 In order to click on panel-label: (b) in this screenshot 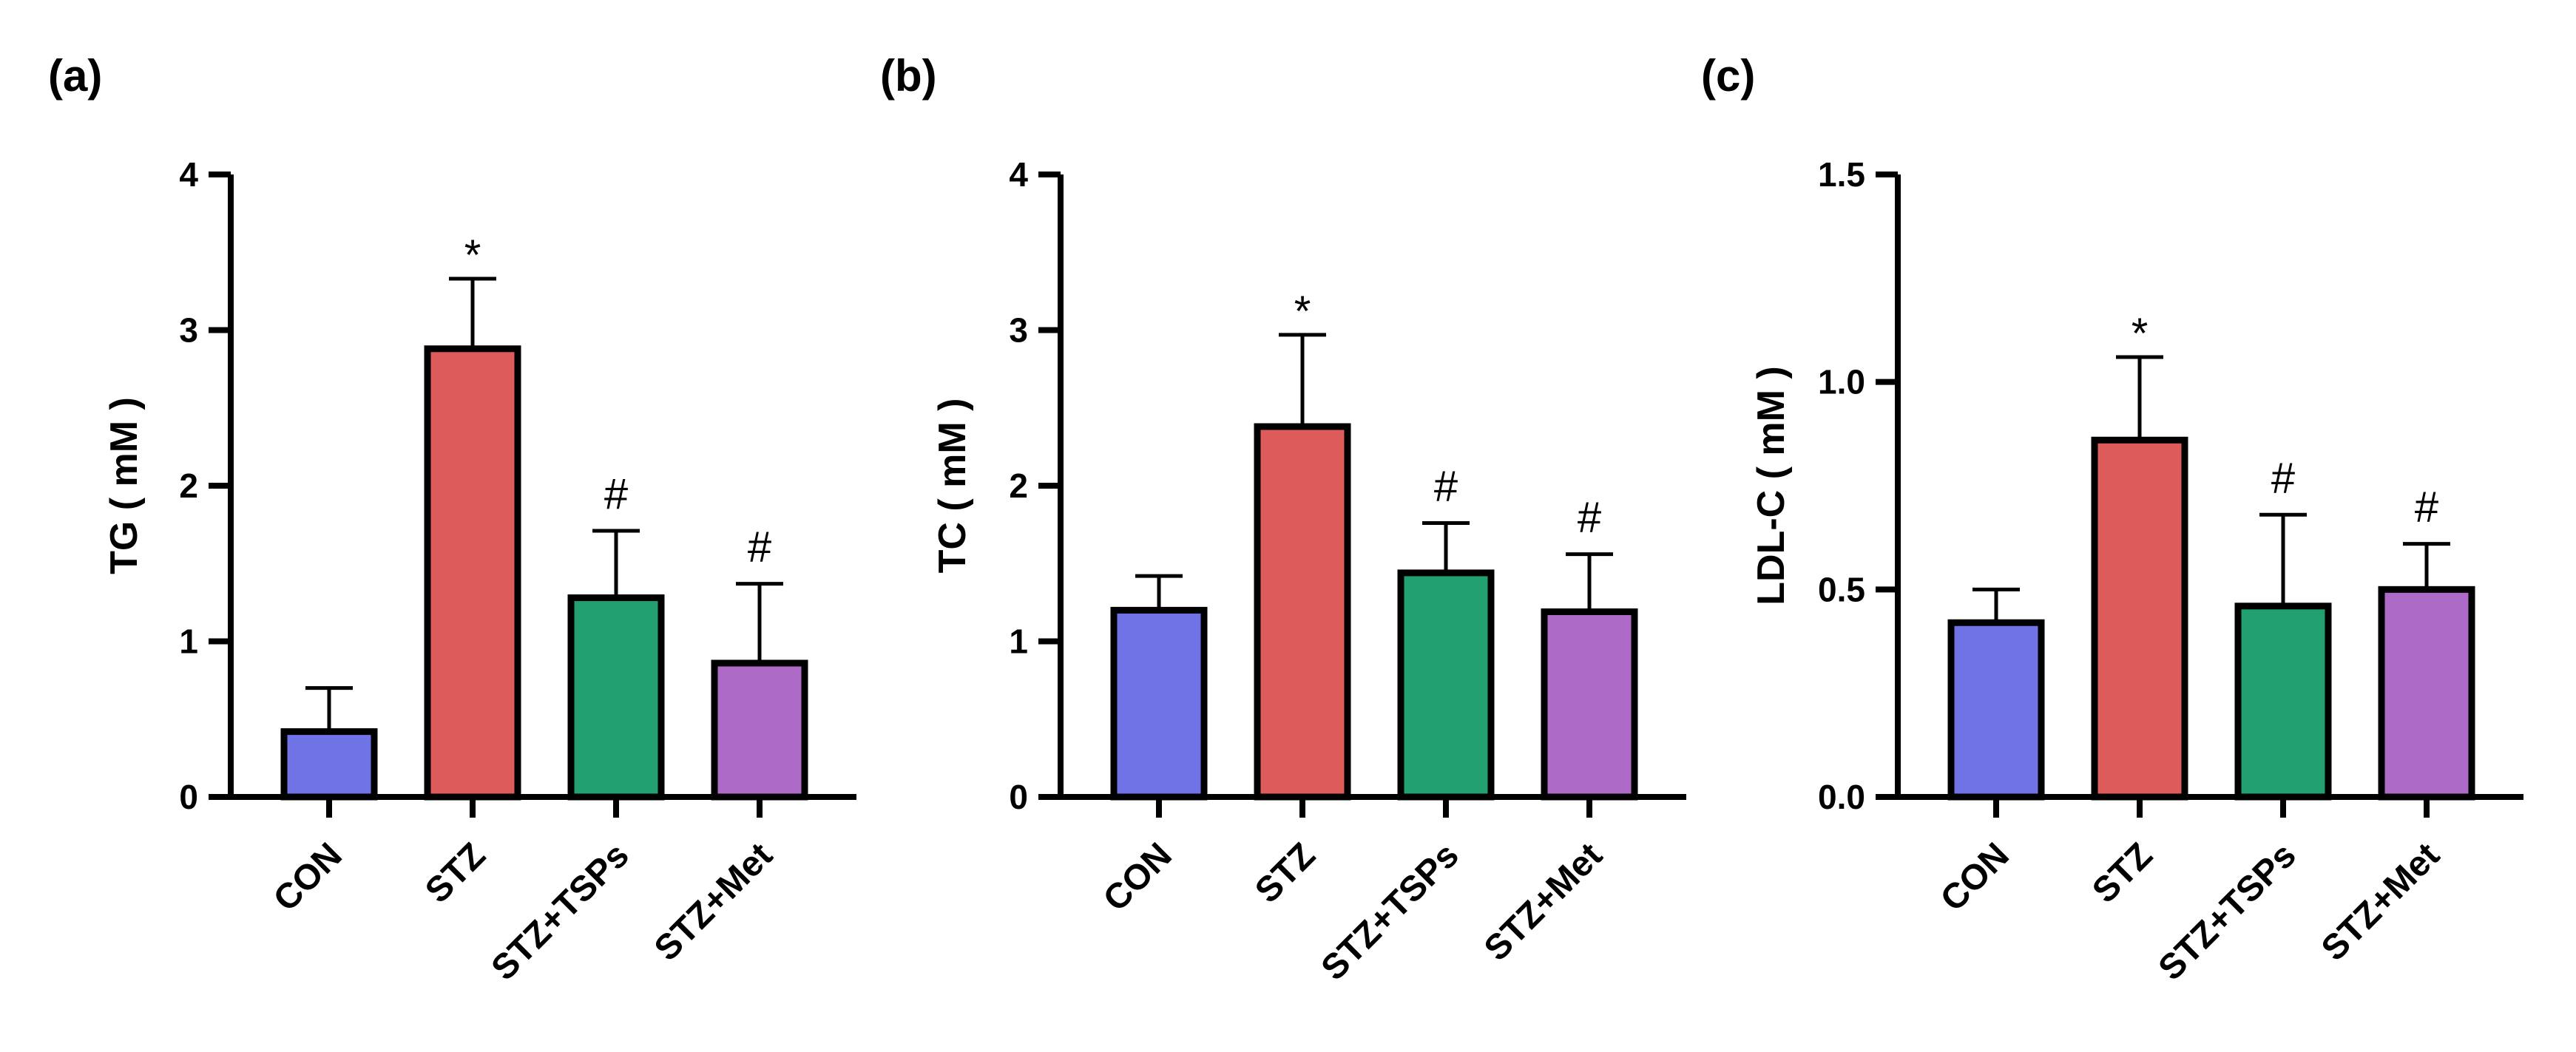, I will do `click(908, 76)`.